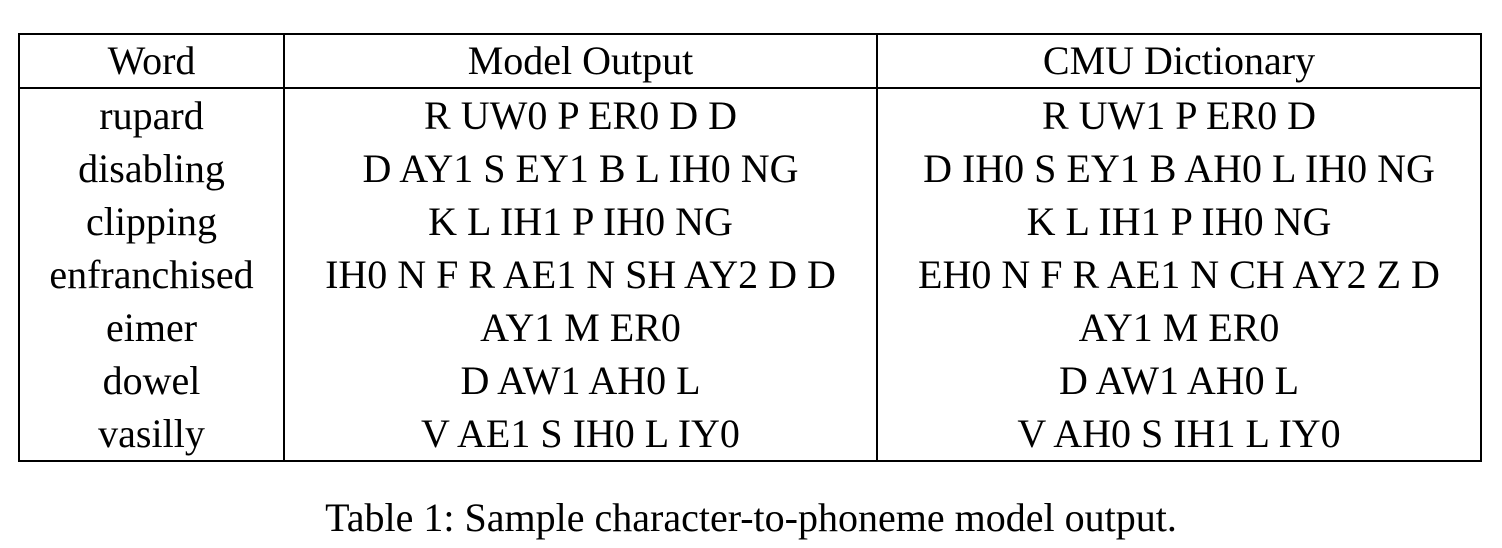  I want to click on table-row: rupard R UW0 P ER0 D D R UW1 P ER0 D, so click(750, 115).